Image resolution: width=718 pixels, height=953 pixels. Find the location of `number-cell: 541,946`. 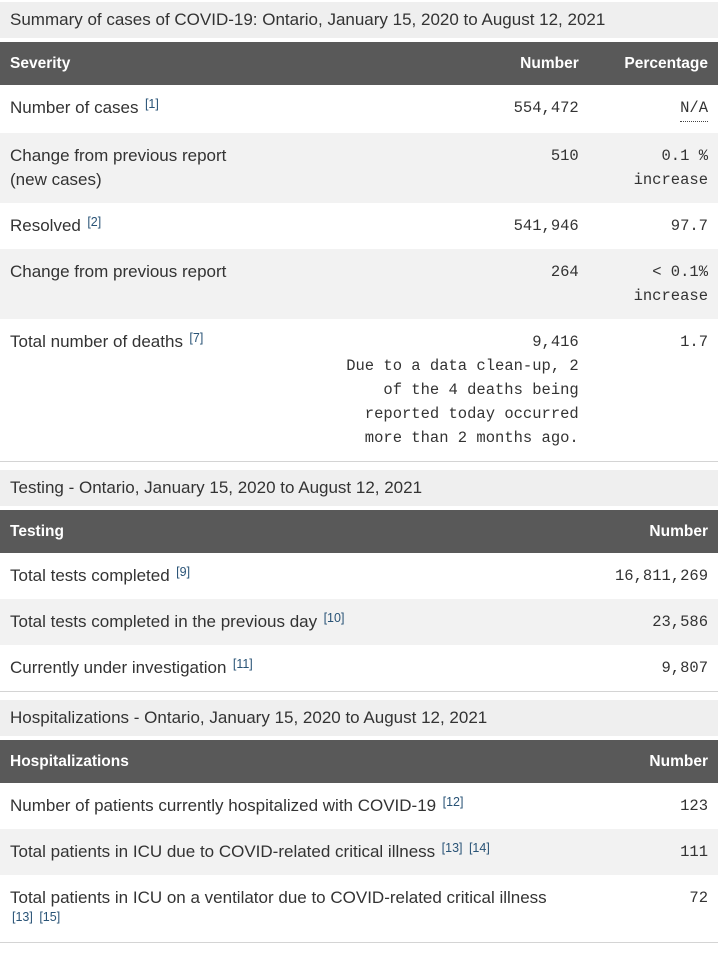

number-cell: 541,946 is located at coordinates (459, 226).